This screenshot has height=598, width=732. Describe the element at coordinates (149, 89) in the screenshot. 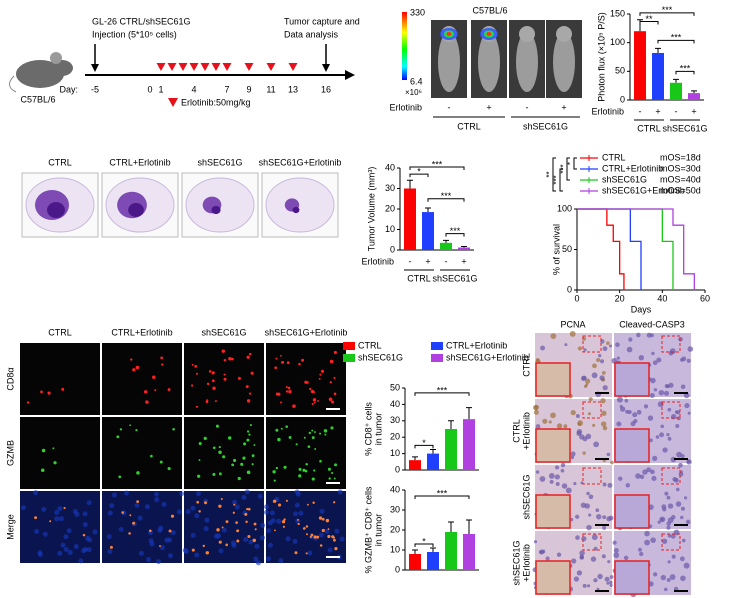

I see `day-tick-label: 0` at that location.